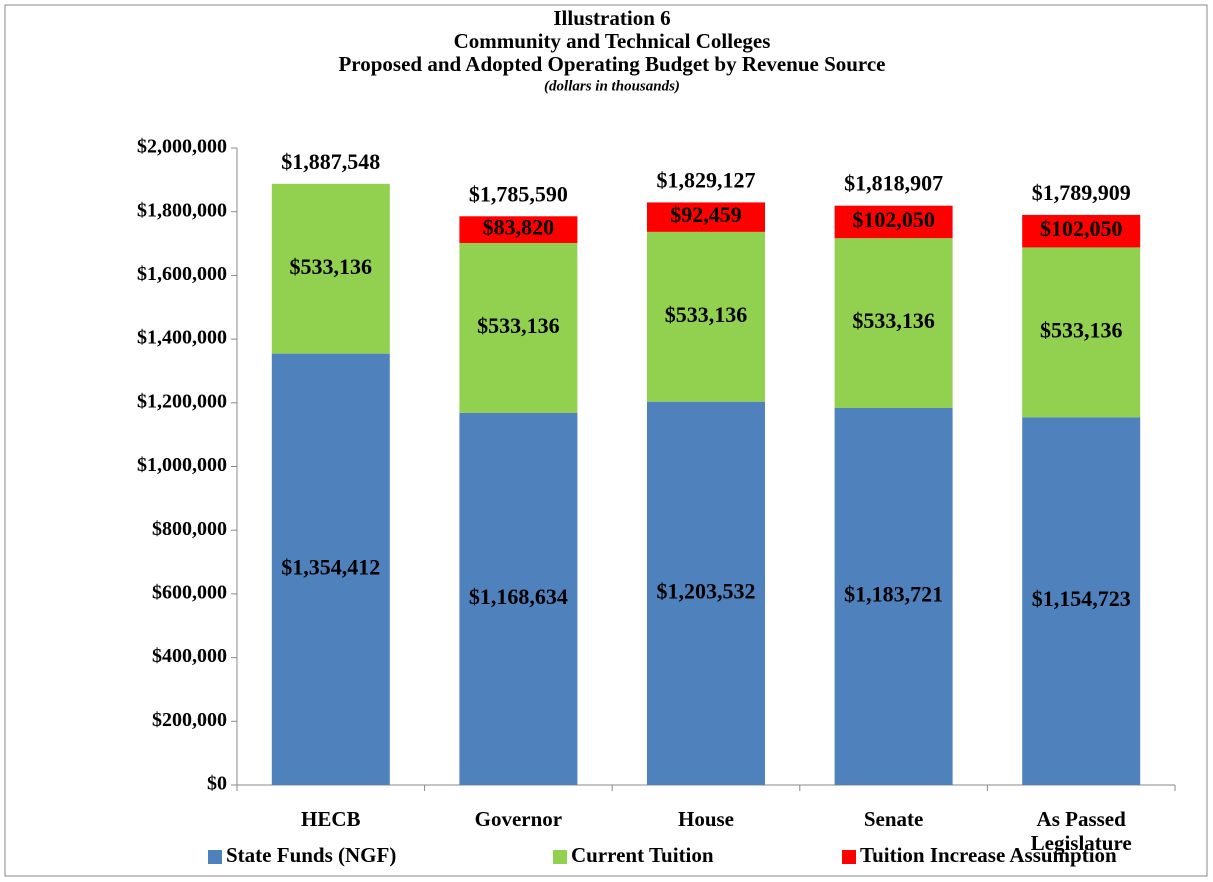  I want to click on data-label: $83,820, so click(519, 227).